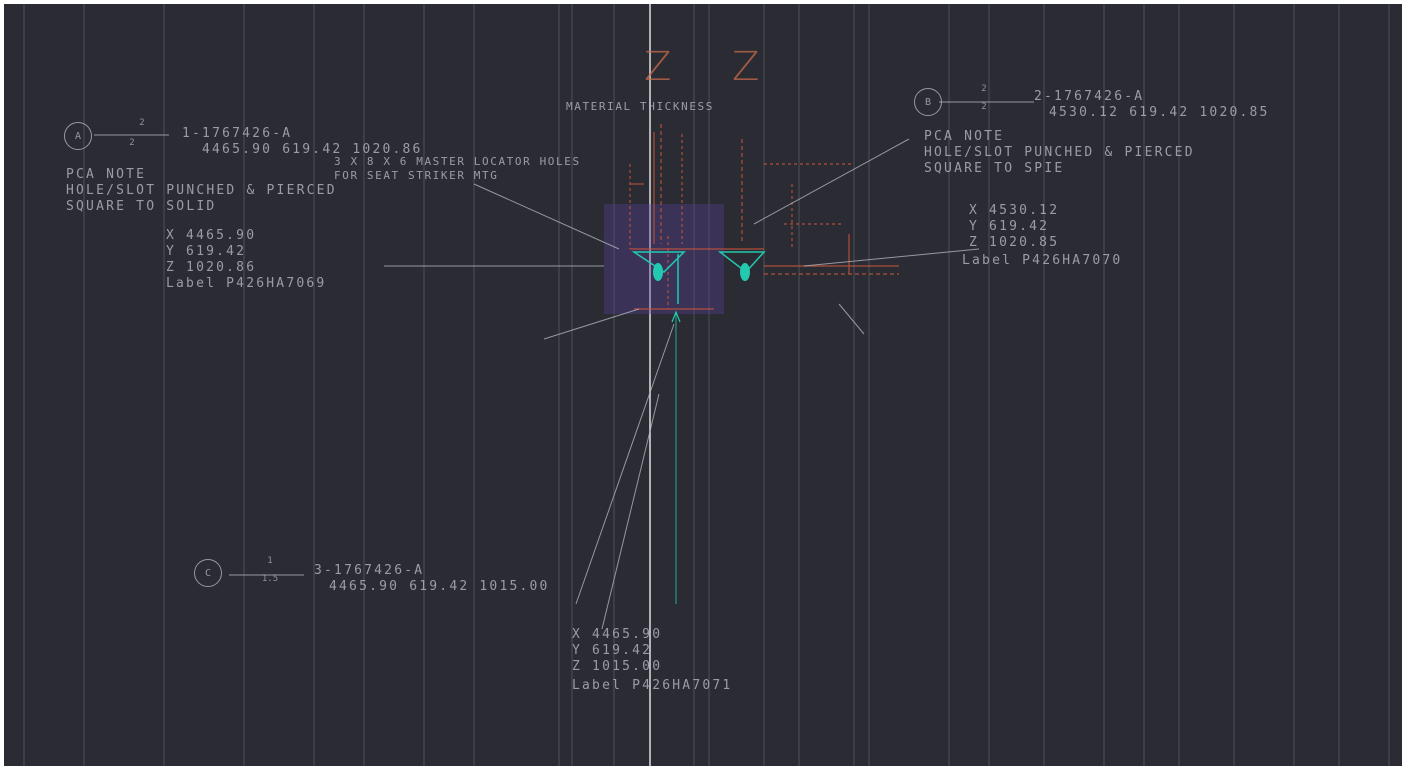 This screenshot has height=769, width=1406. I want to click on callout-b-coords: 4530.12 619.42 1020.85, so click(1159, 112).